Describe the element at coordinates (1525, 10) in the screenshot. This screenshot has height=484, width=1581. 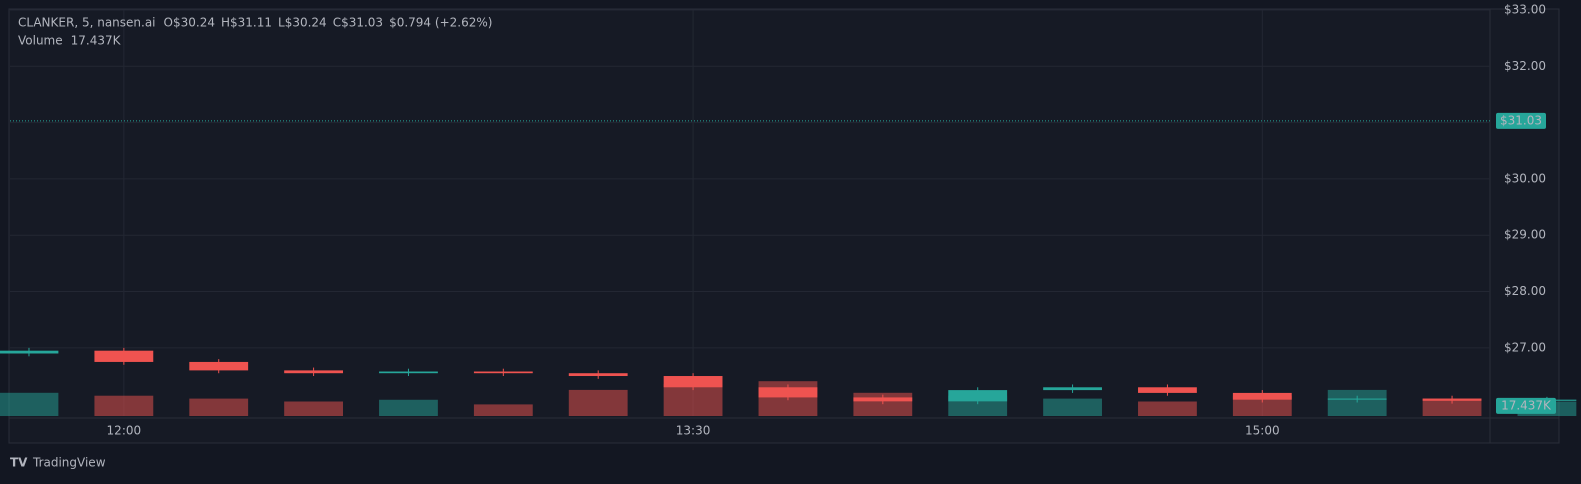
I see `y-tick-label: $33.00` at that location.